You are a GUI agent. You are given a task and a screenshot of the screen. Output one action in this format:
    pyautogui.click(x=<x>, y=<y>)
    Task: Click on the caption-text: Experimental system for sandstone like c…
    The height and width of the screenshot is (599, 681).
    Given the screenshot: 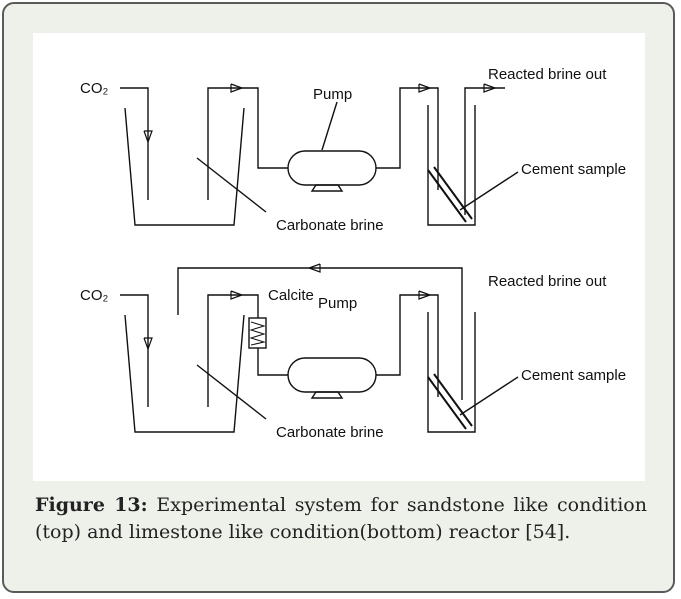 What is the action you would take?
    pyautogui.click(x=341, y=518)
    